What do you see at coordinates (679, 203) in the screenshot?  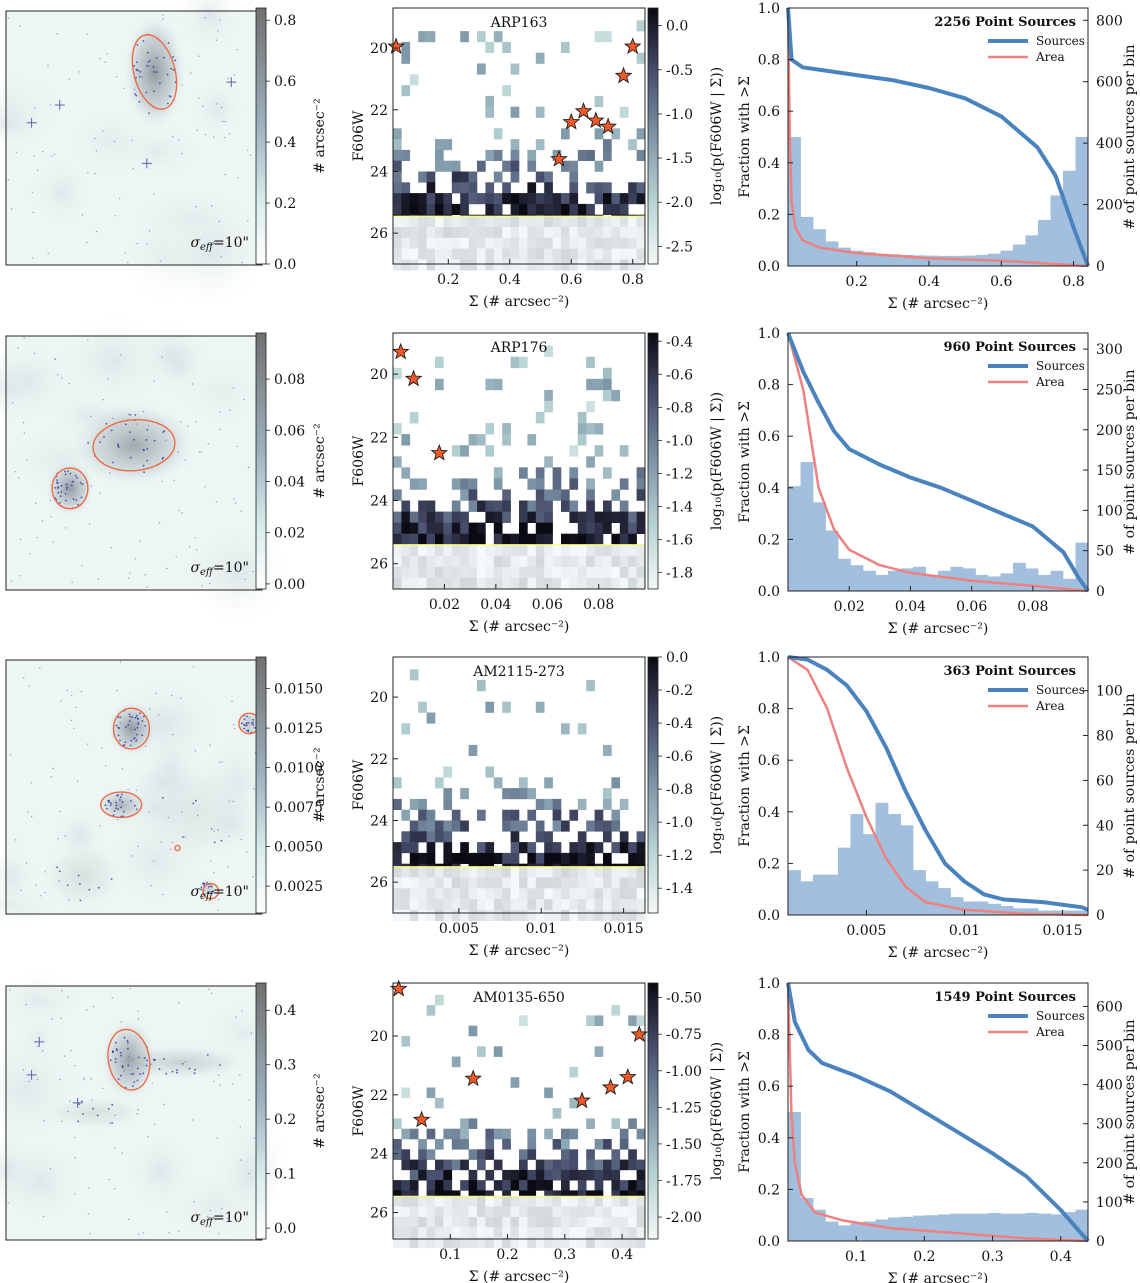 I see `cmd-colorbar-tick-label: -2.0` at bounding box center [679, 203].